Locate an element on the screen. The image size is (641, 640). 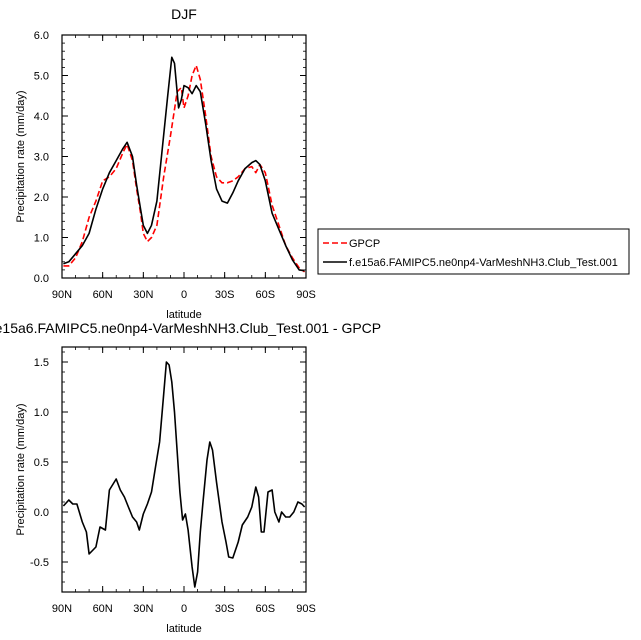
y-tick-label: 6.0 is located at coordinates (41, 36).